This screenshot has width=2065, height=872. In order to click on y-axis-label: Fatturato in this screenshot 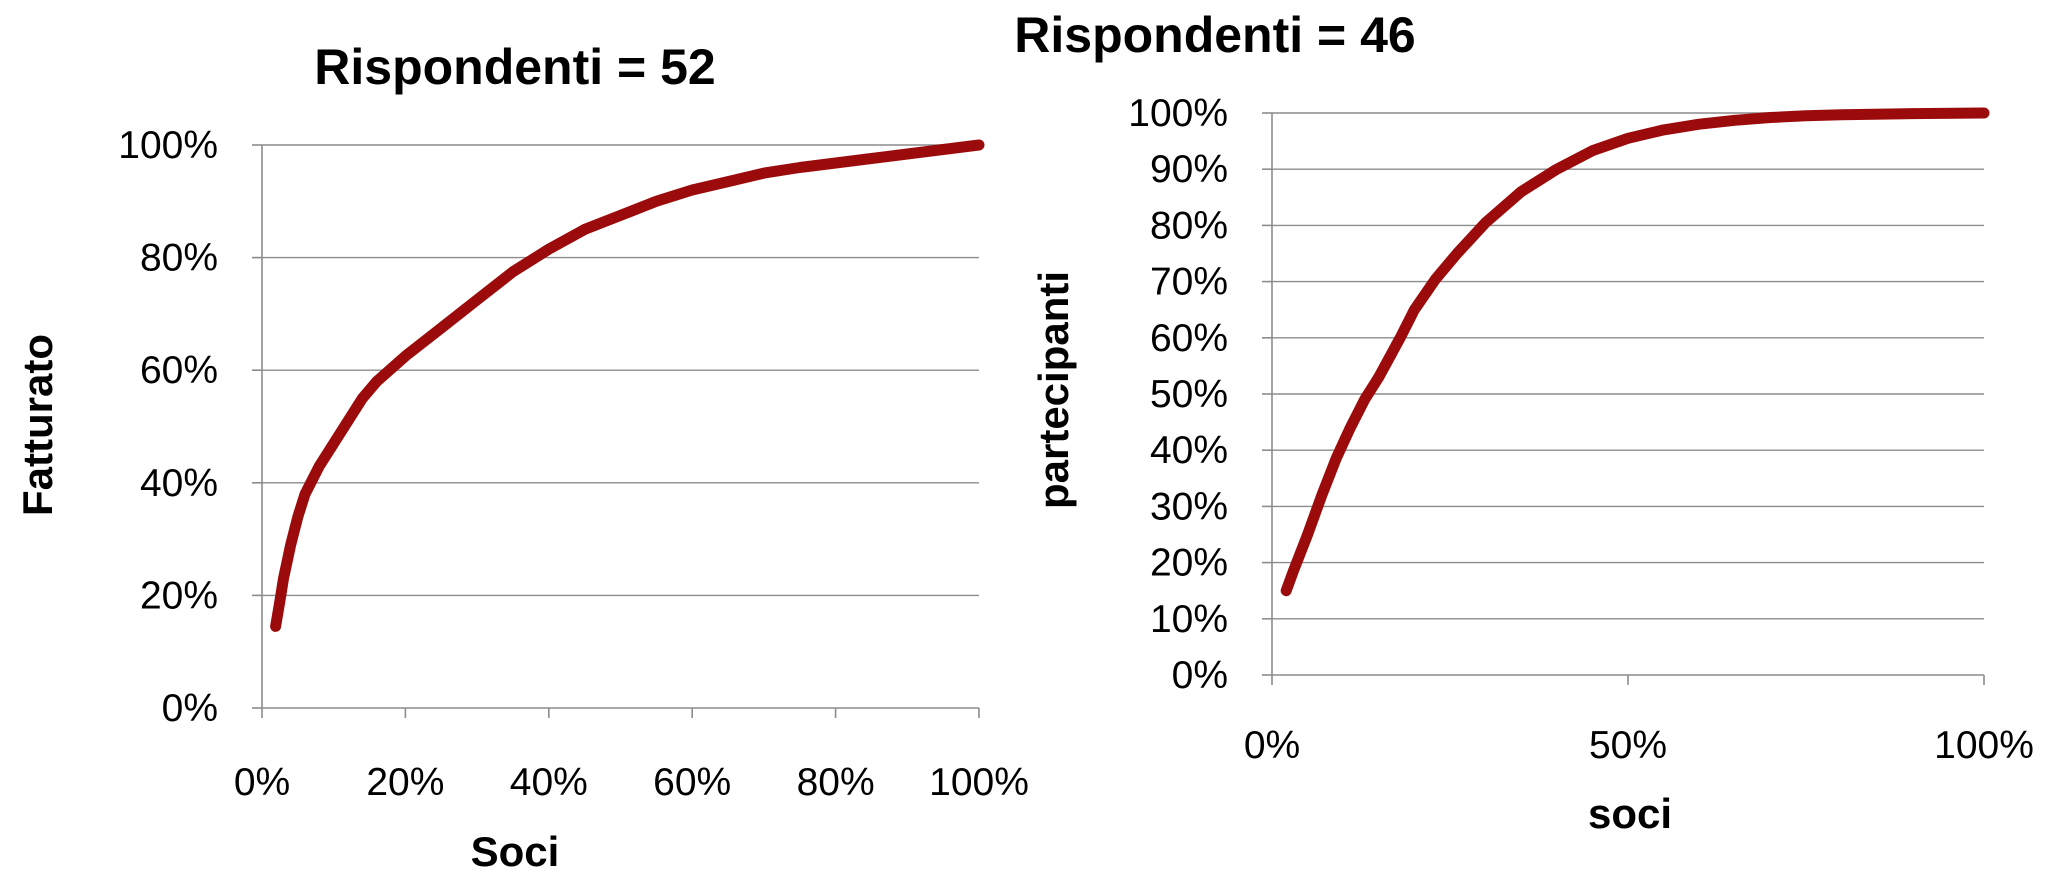, I will do `click(37, 425)`.